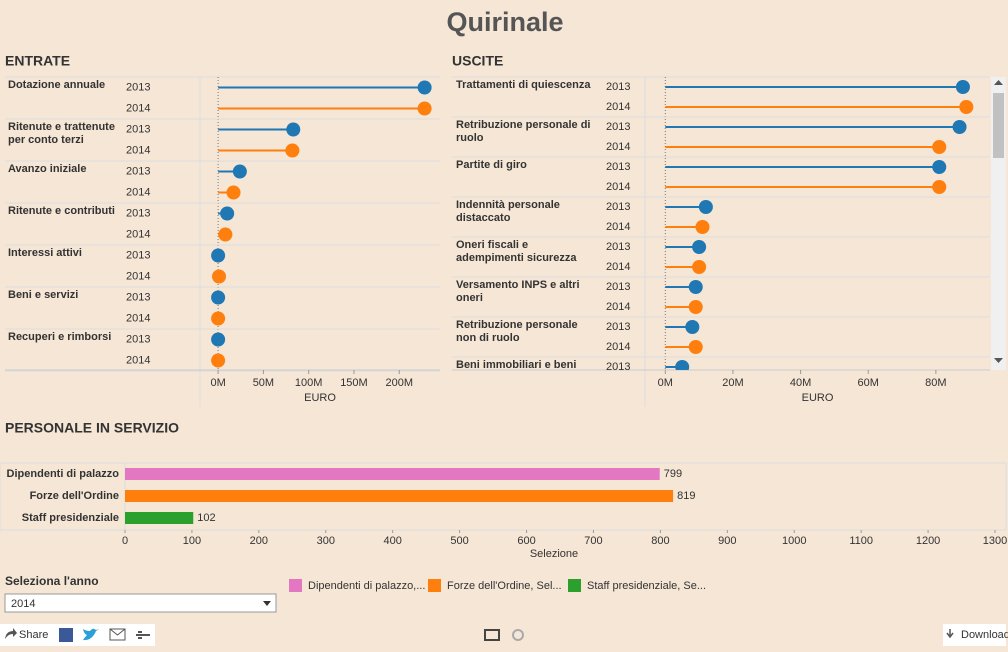 This screenshot has width=1008, height=652. What do you see at coordinates (998, 125) in the screenshot?
I see `scrollbar-thumb` at bounding box center [998, 125].